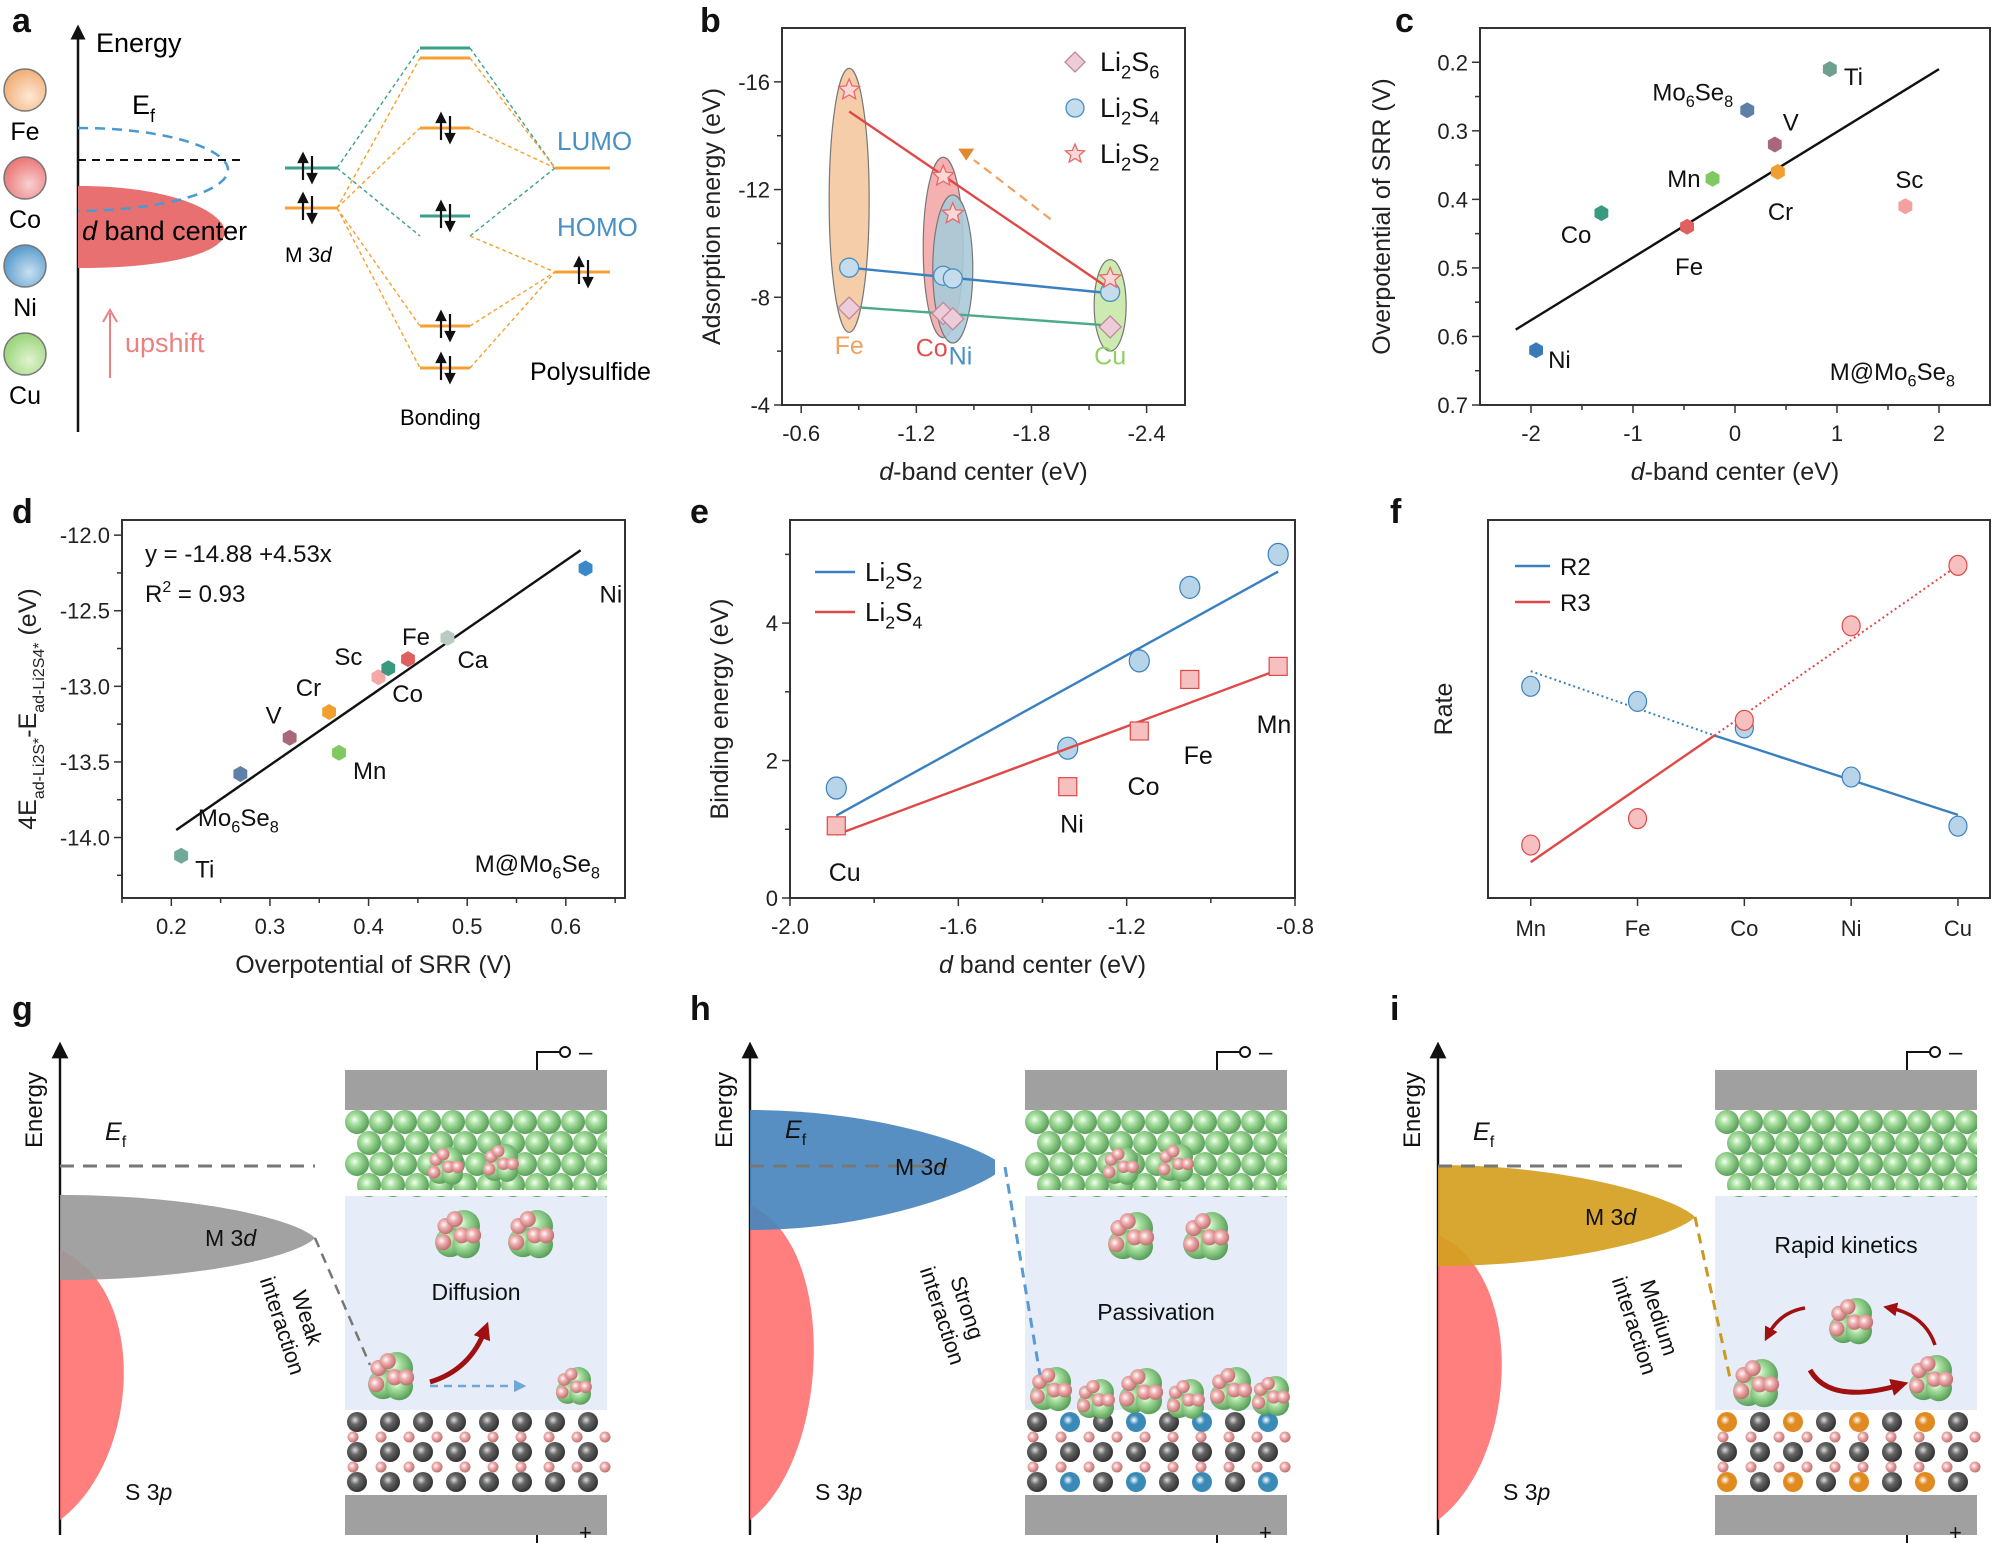 The height and width of the screenshot is (1543, 1993). Describe the element at coordinates (537, 1539) in the screenshot. I see `positive-terminal-wire` at that location.